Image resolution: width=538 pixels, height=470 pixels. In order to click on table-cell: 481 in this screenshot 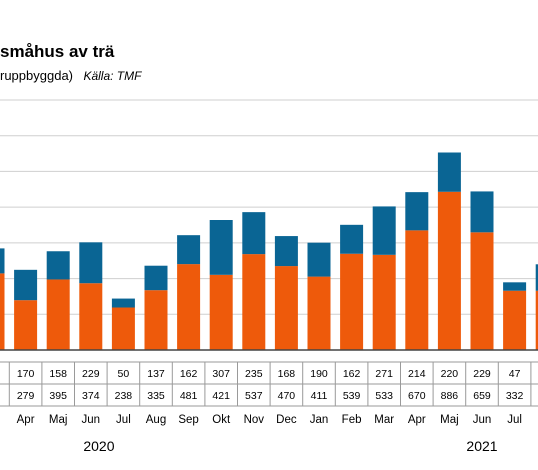, I will do `click(189, 396)`.